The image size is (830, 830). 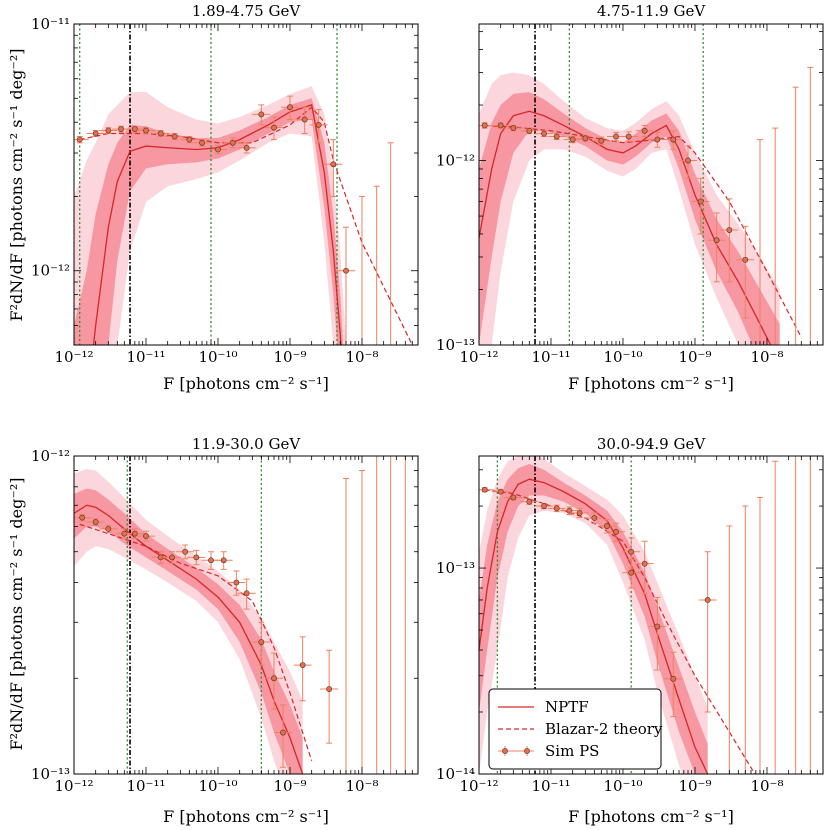 What do you see at coordinates (516, 751) in the screenshot?
I see `legend-simps-swatch` at bounding box center [516, 751].